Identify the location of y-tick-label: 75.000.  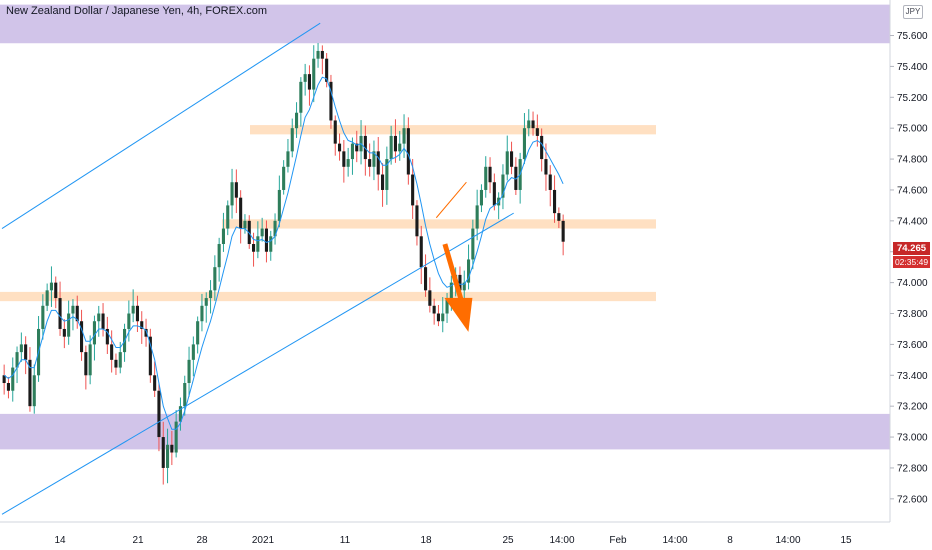
(912, 129).